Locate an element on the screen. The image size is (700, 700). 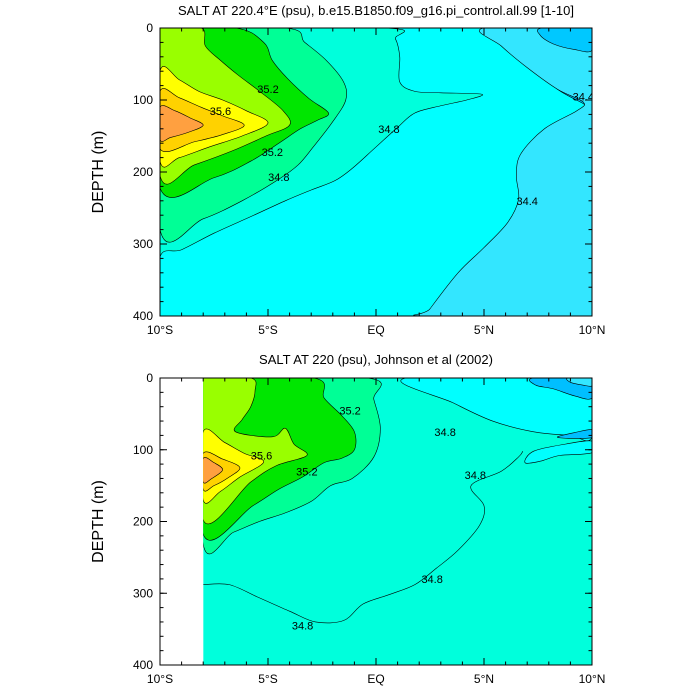
contour-label-3: 35.2 is located at coordinates (272, 153).